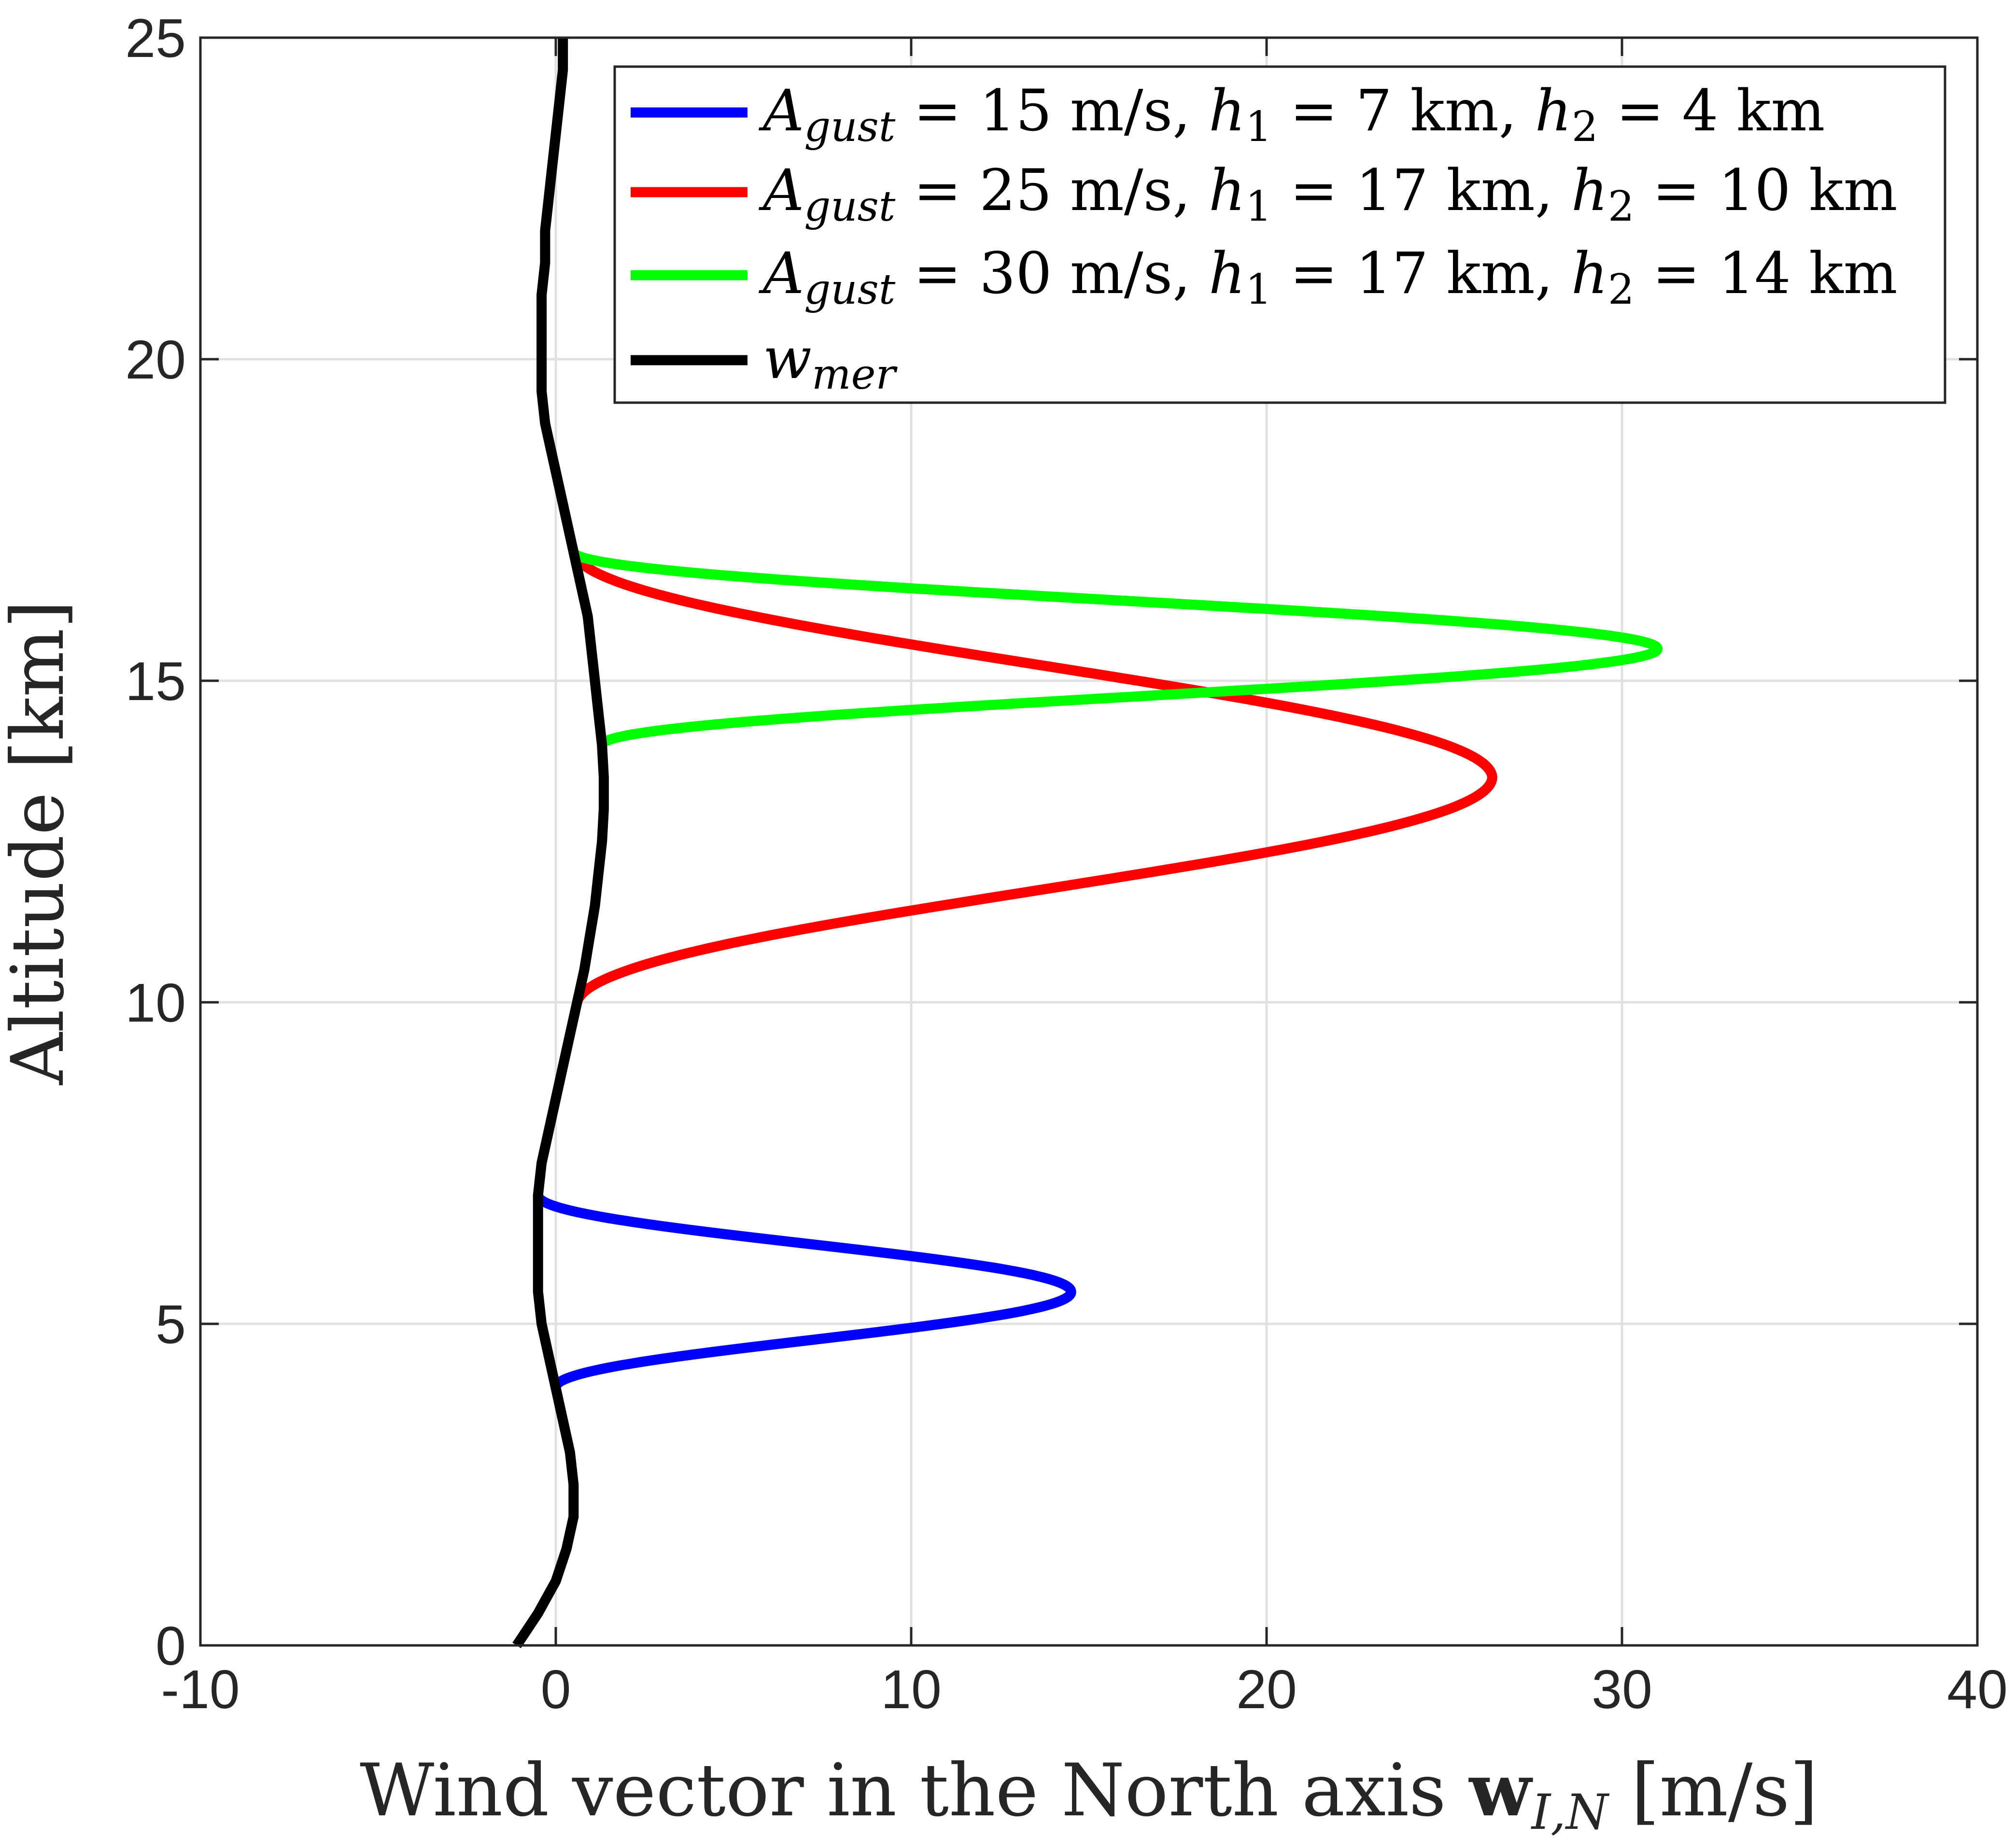 Image resolution: width=2016 pixels, height=1839 pixels. What do you see at coordinates (1977, 1689) in the screenshot?
I see `x-tick-label: 40` at bounding box center [1977, 1689].